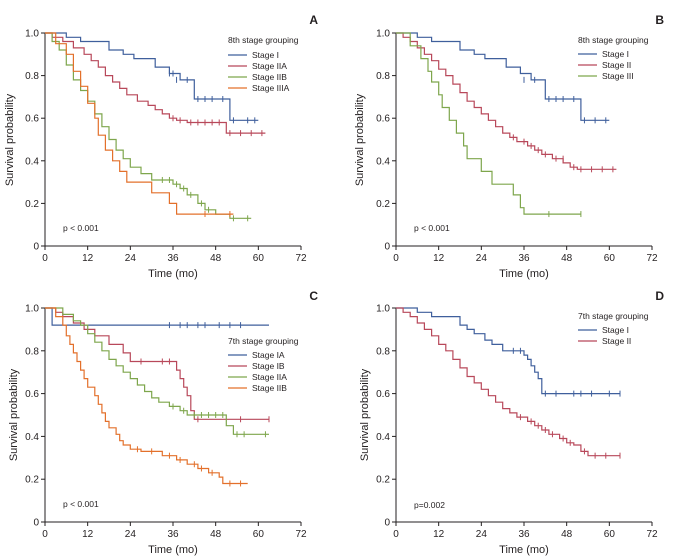  What do you see at coordinates (263, 40) in the screenshot?
I see `panel-a-legend-title: 8th stage grouping` at bounding box center [263, 40].